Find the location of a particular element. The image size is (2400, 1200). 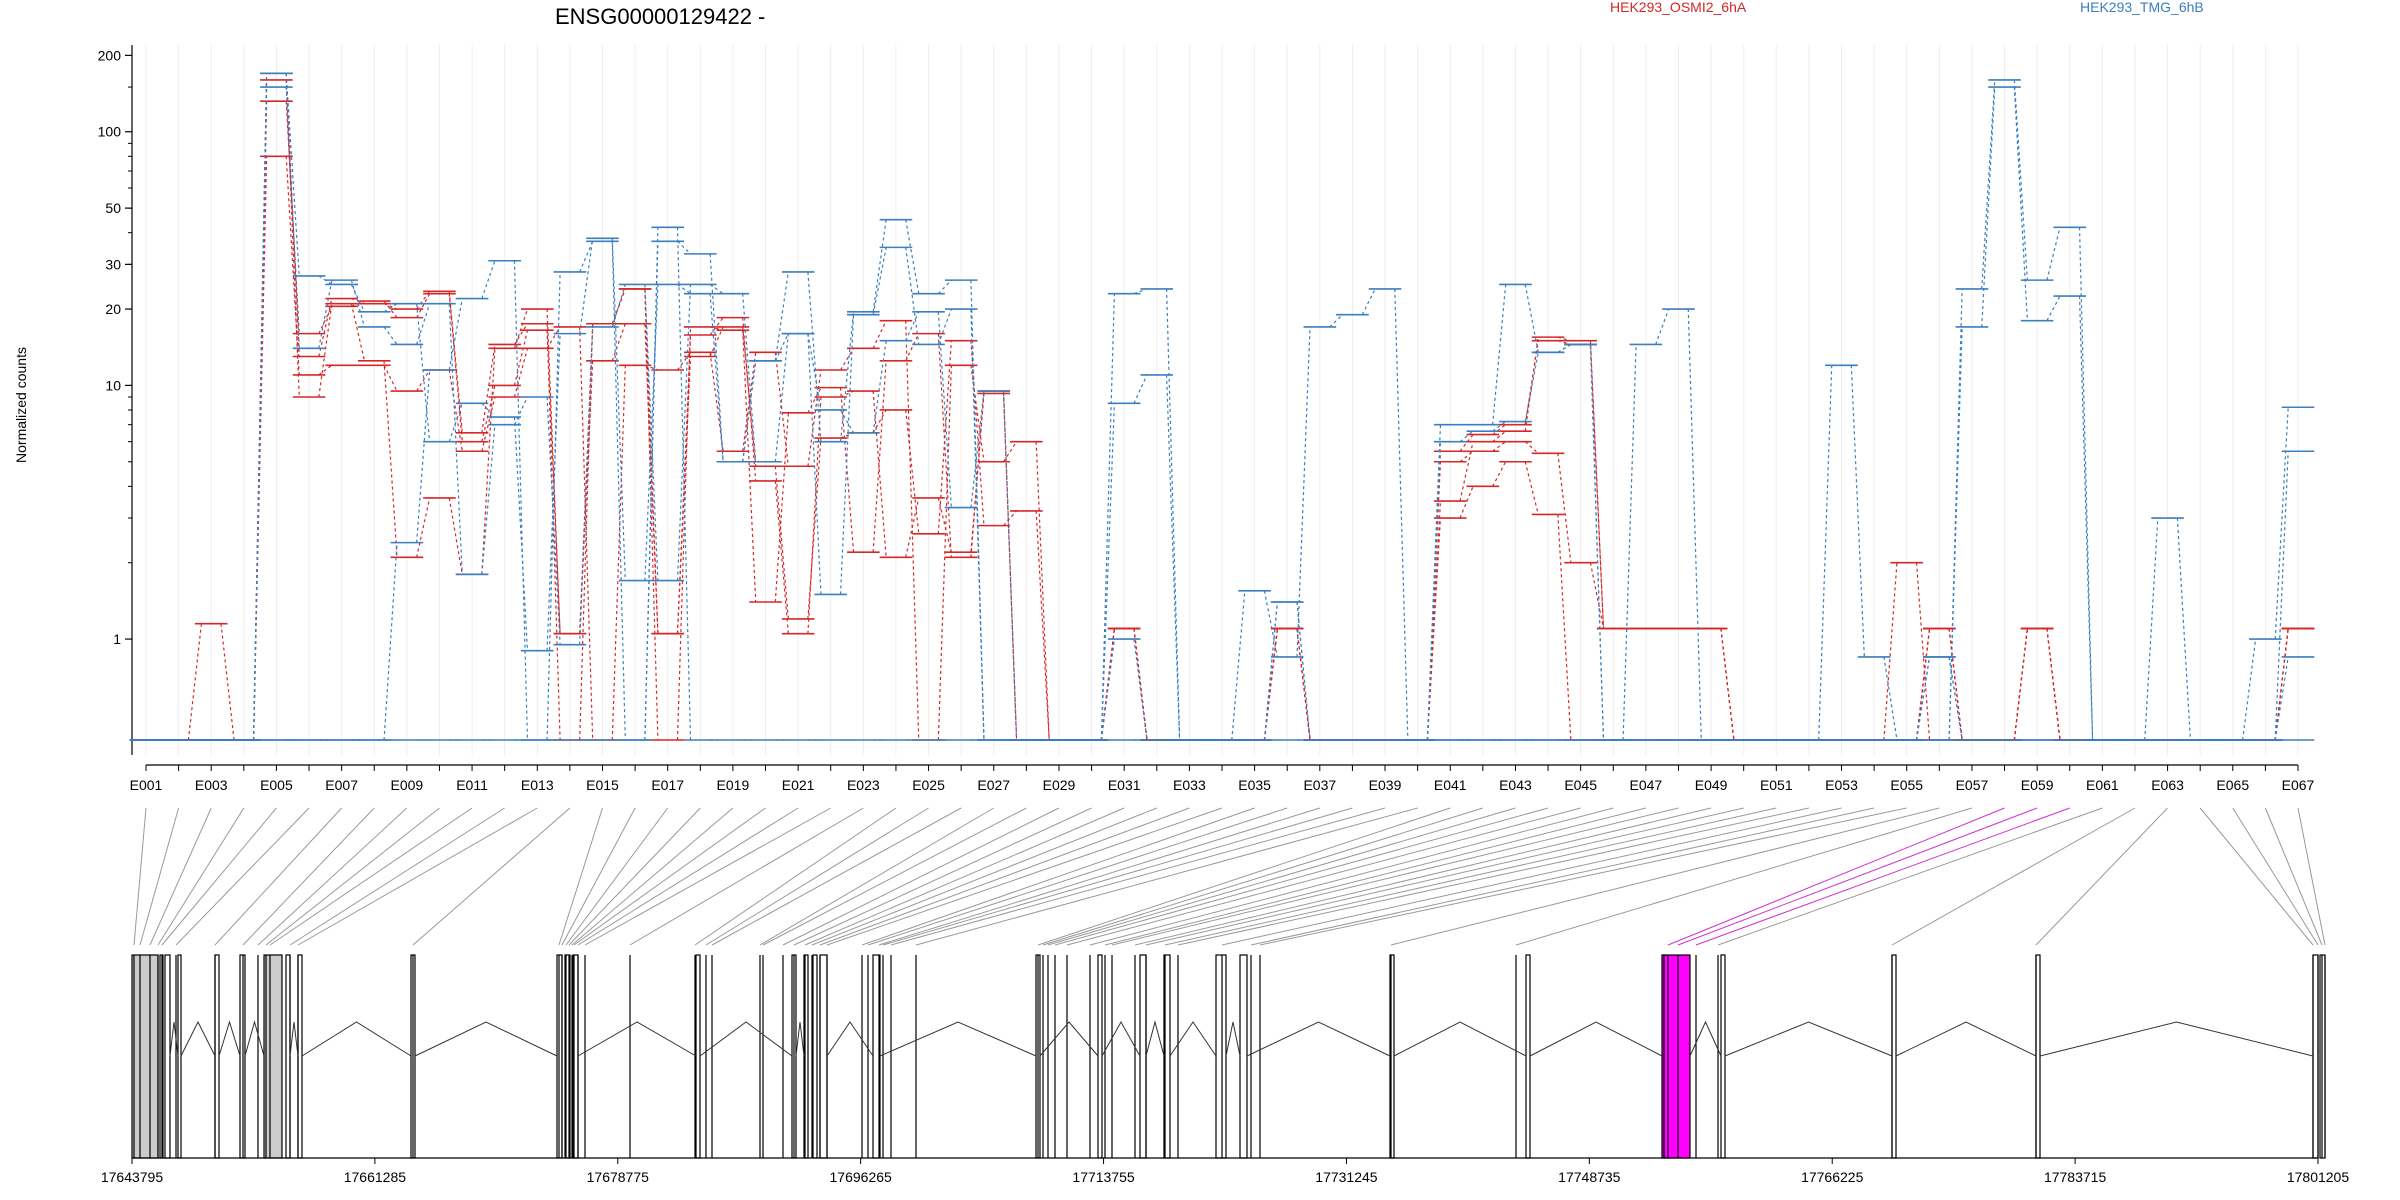

exon-connector-layer is located at coordinates (1229, 876).